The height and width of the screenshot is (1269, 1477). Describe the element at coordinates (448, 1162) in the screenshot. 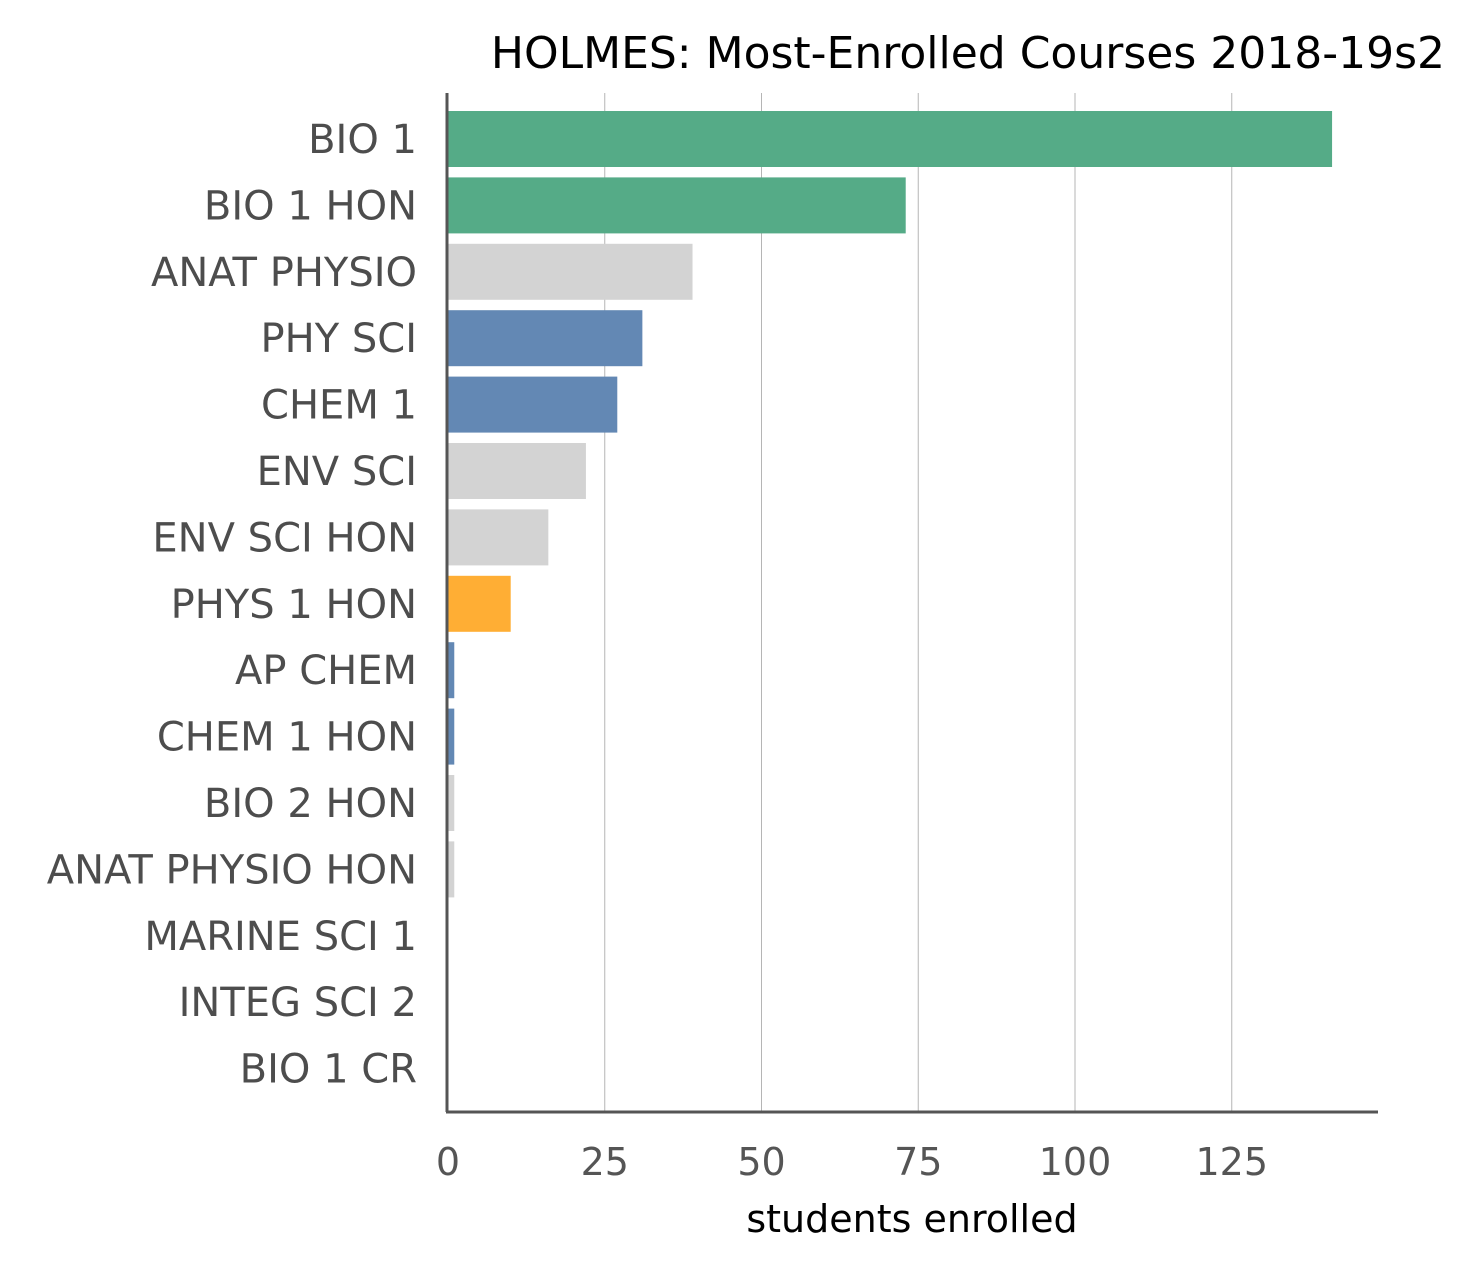

I see `x-tick-label: 0` at that location.